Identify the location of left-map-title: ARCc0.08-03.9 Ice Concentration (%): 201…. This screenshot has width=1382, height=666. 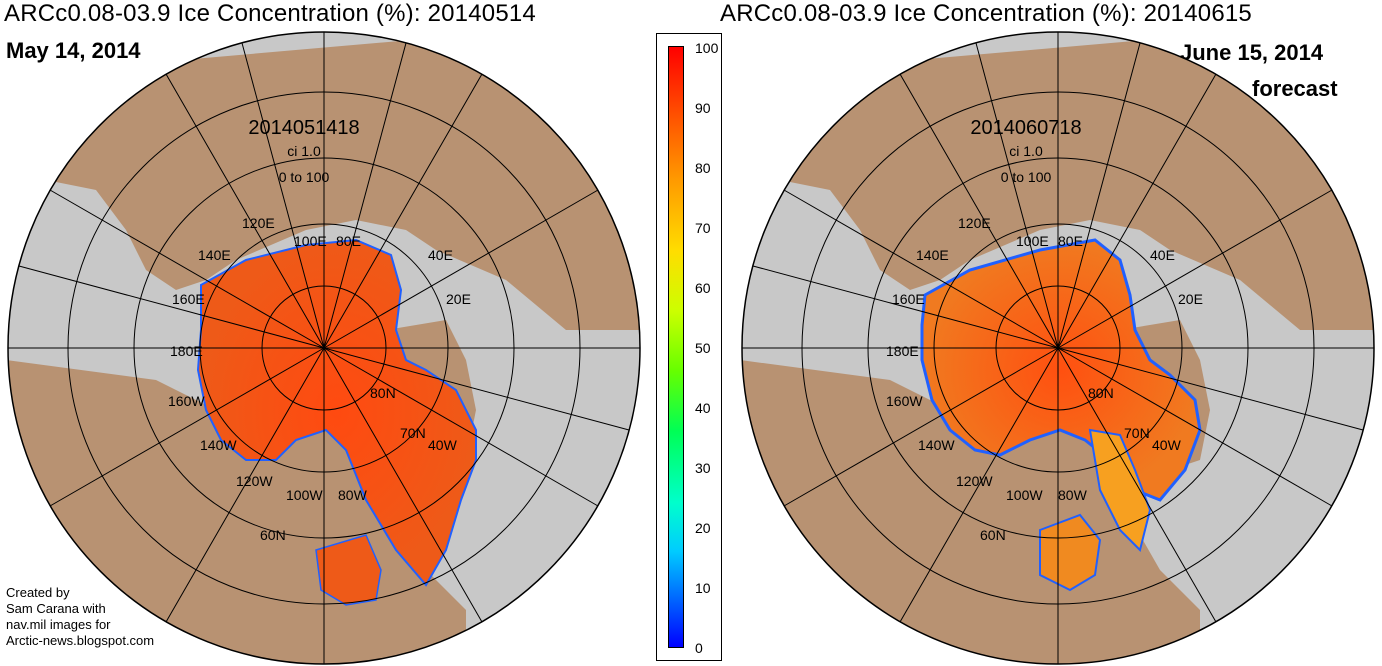
(270, 13).